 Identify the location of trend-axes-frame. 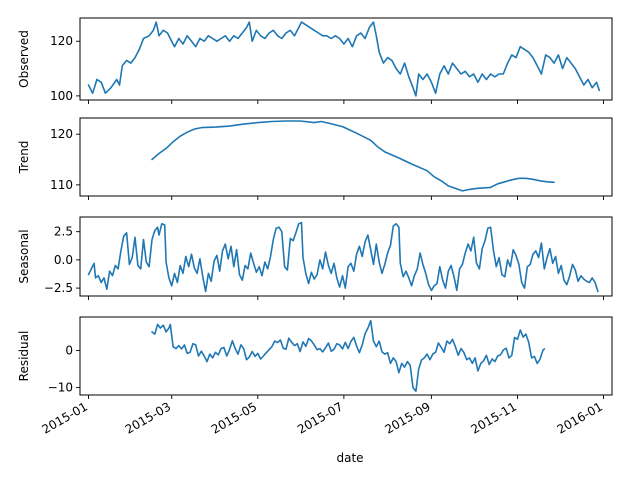
(346, 157).